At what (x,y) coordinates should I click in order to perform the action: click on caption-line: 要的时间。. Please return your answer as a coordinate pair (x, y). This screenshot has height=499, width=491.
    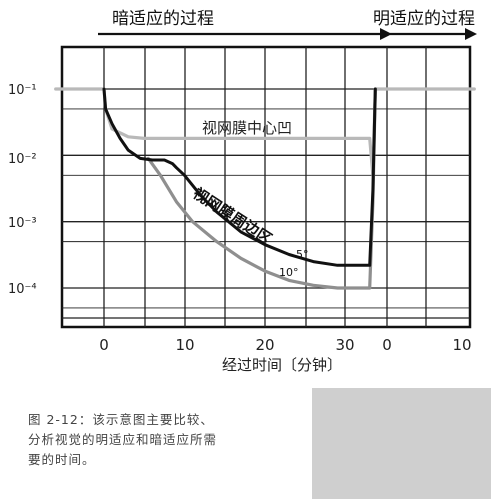
    Looking at the image, I should click on (62, 459).